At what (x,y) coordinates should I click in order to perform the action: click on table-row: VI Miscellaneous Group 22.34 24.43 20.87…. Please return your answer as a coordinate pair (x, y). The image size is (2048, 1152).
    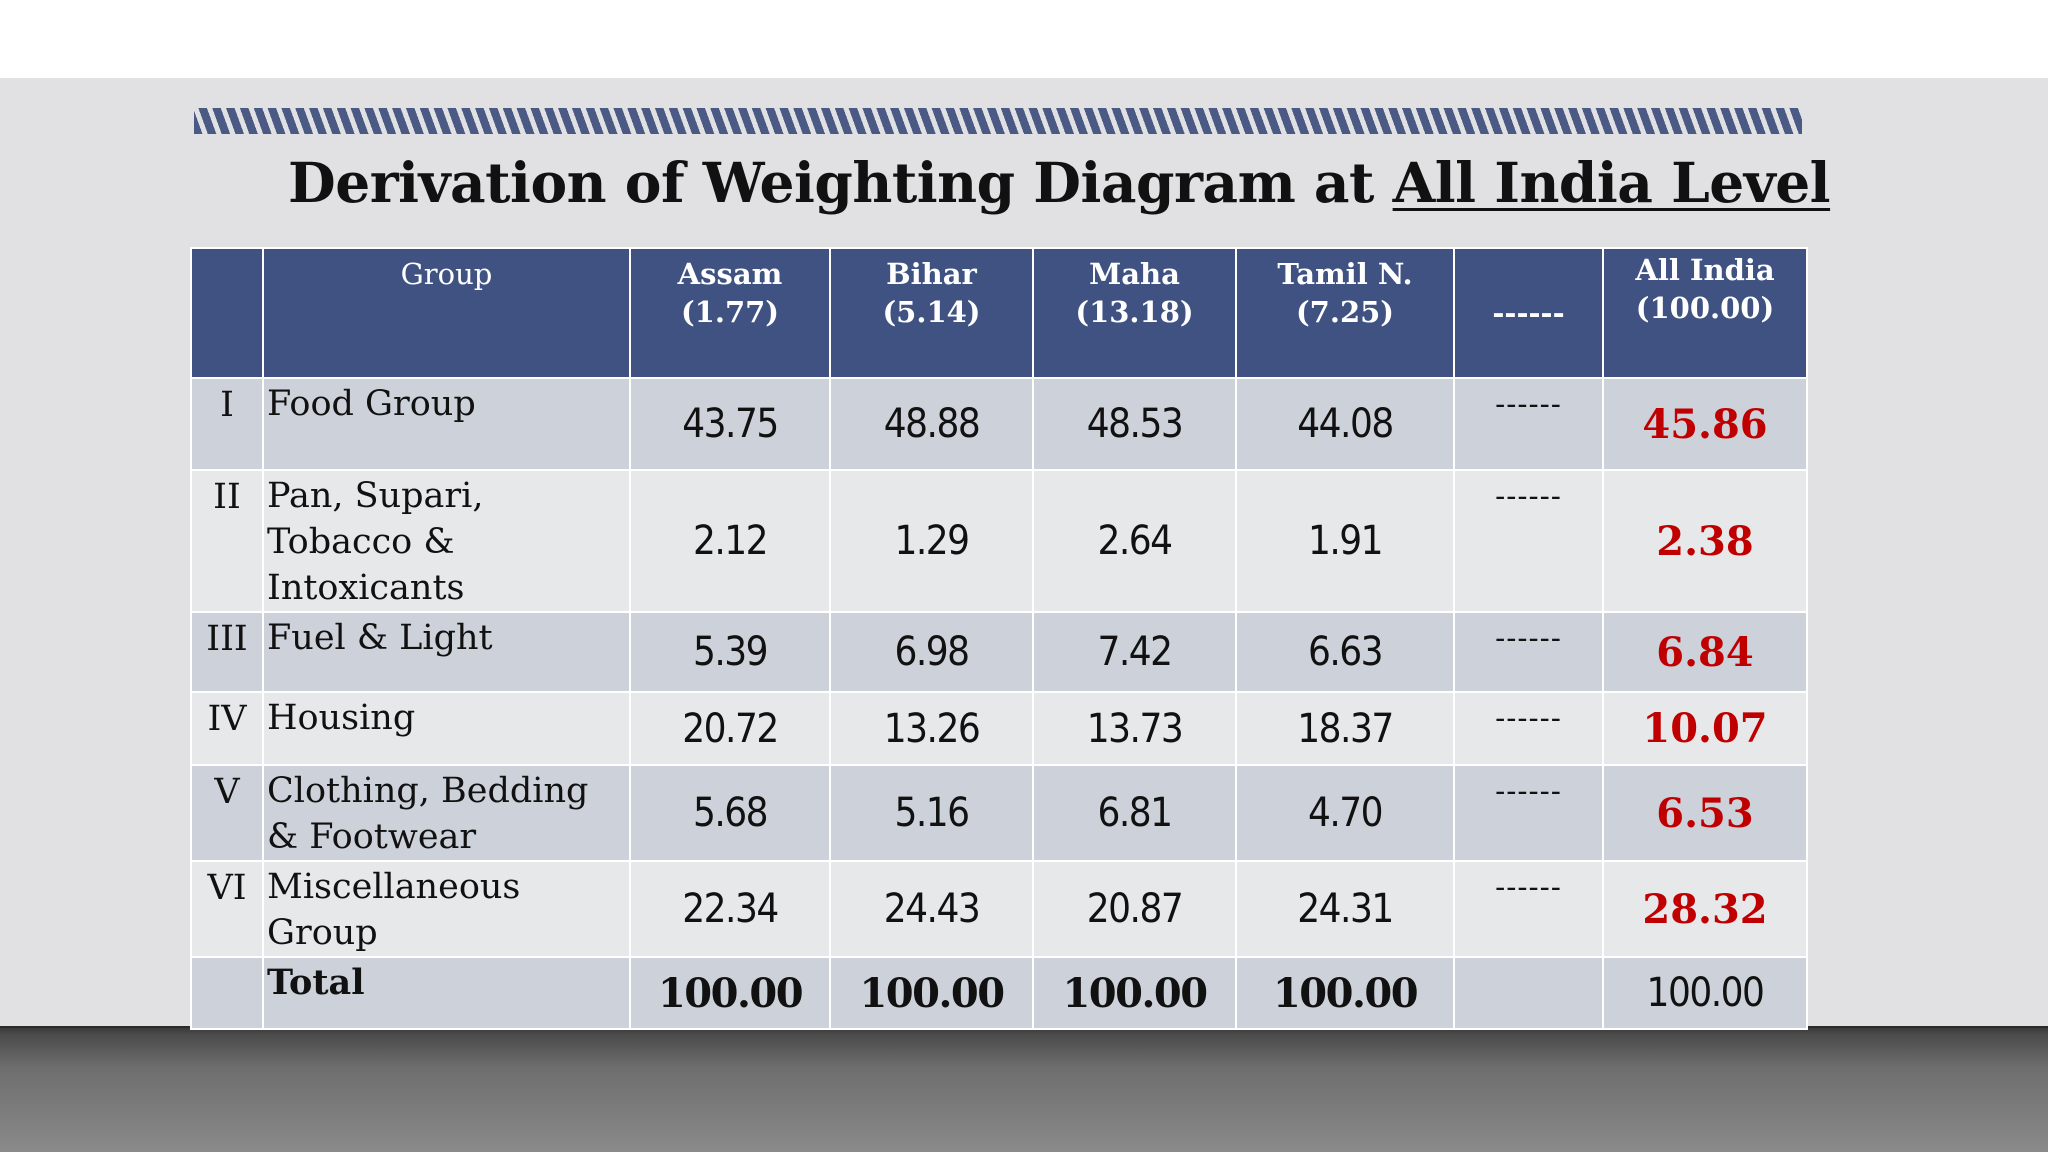
    Looking at the image, I should click on (999, 909).